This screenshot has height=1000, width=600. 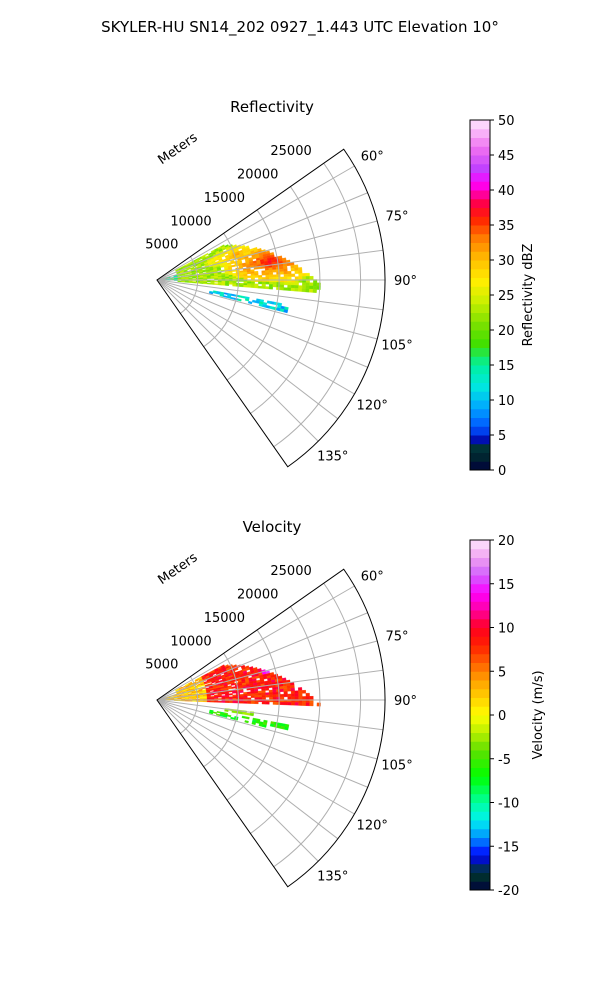 I want to click on radial-tick-label: 25000, so click(x=290, y=151).